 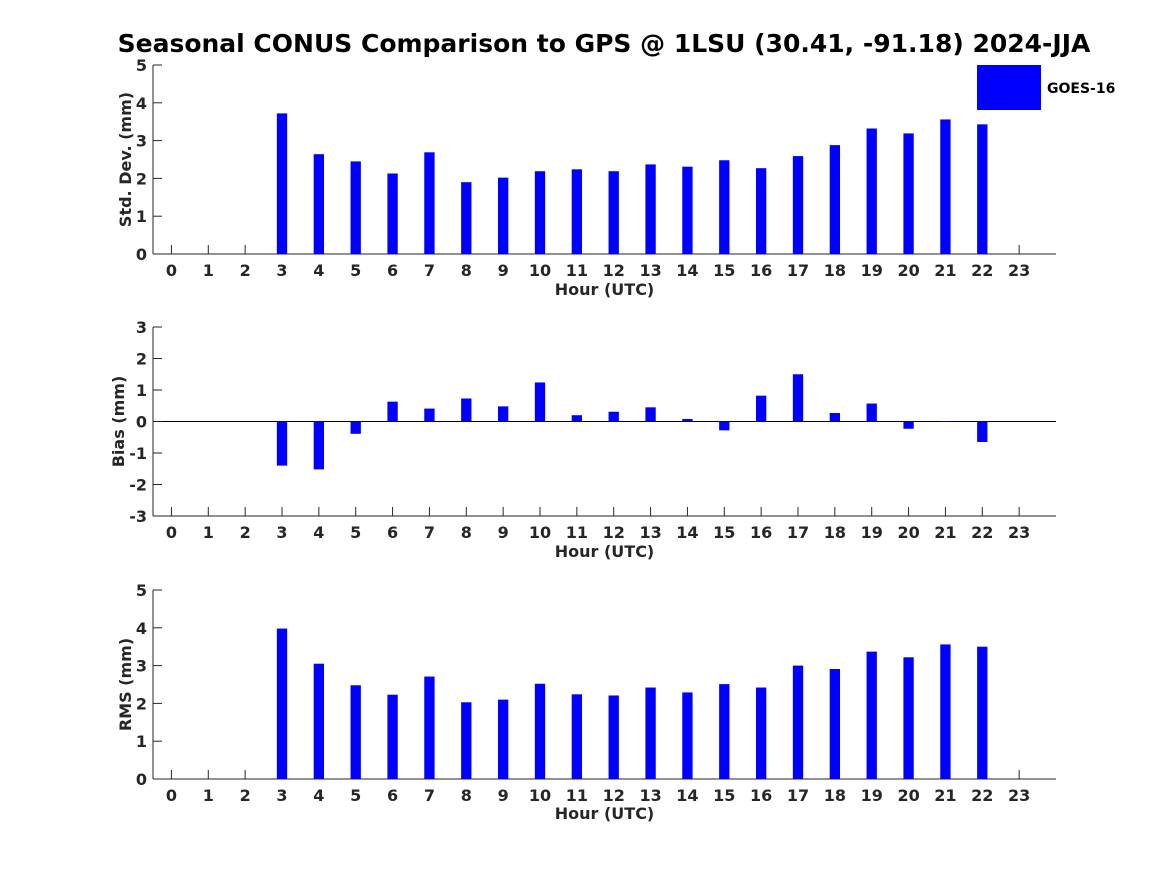 I want to click on x-tick-label: 21, so click(x=945, y=270).